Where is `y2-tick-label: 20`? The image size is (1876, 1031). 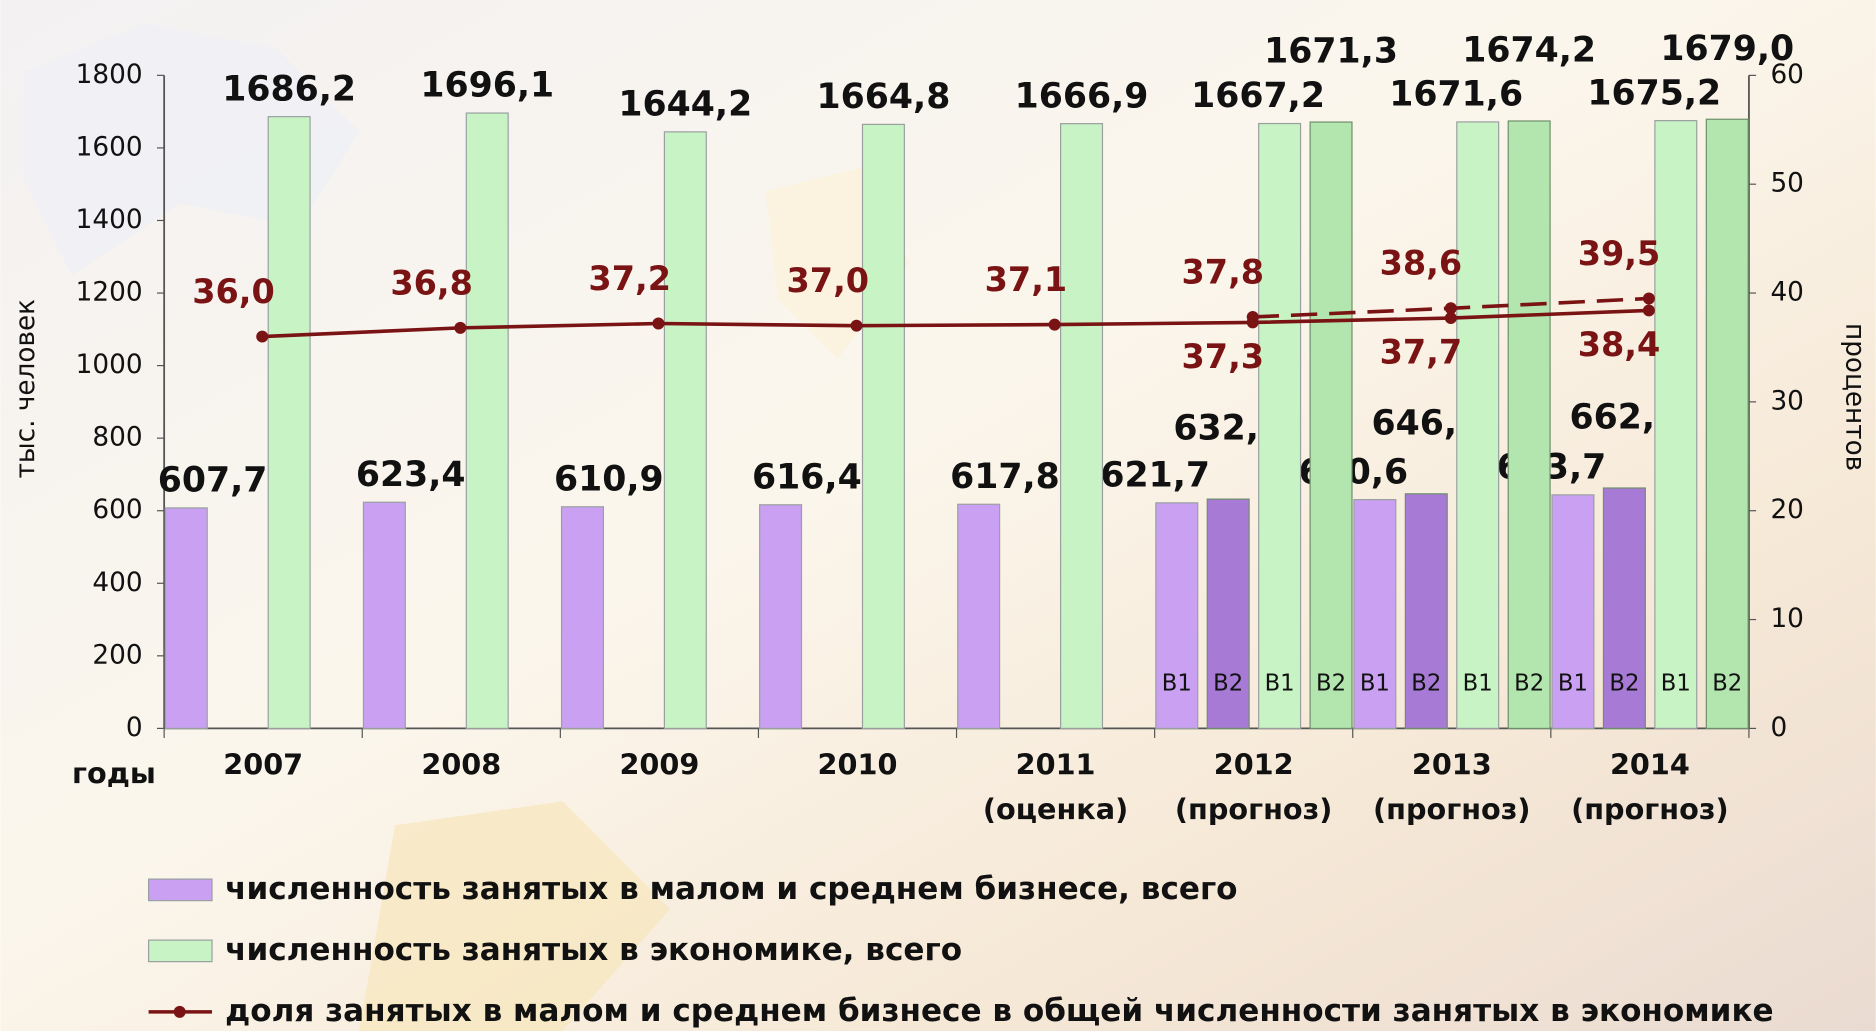
y2-tick-label: 20 is located at coordinates (1786, 510).